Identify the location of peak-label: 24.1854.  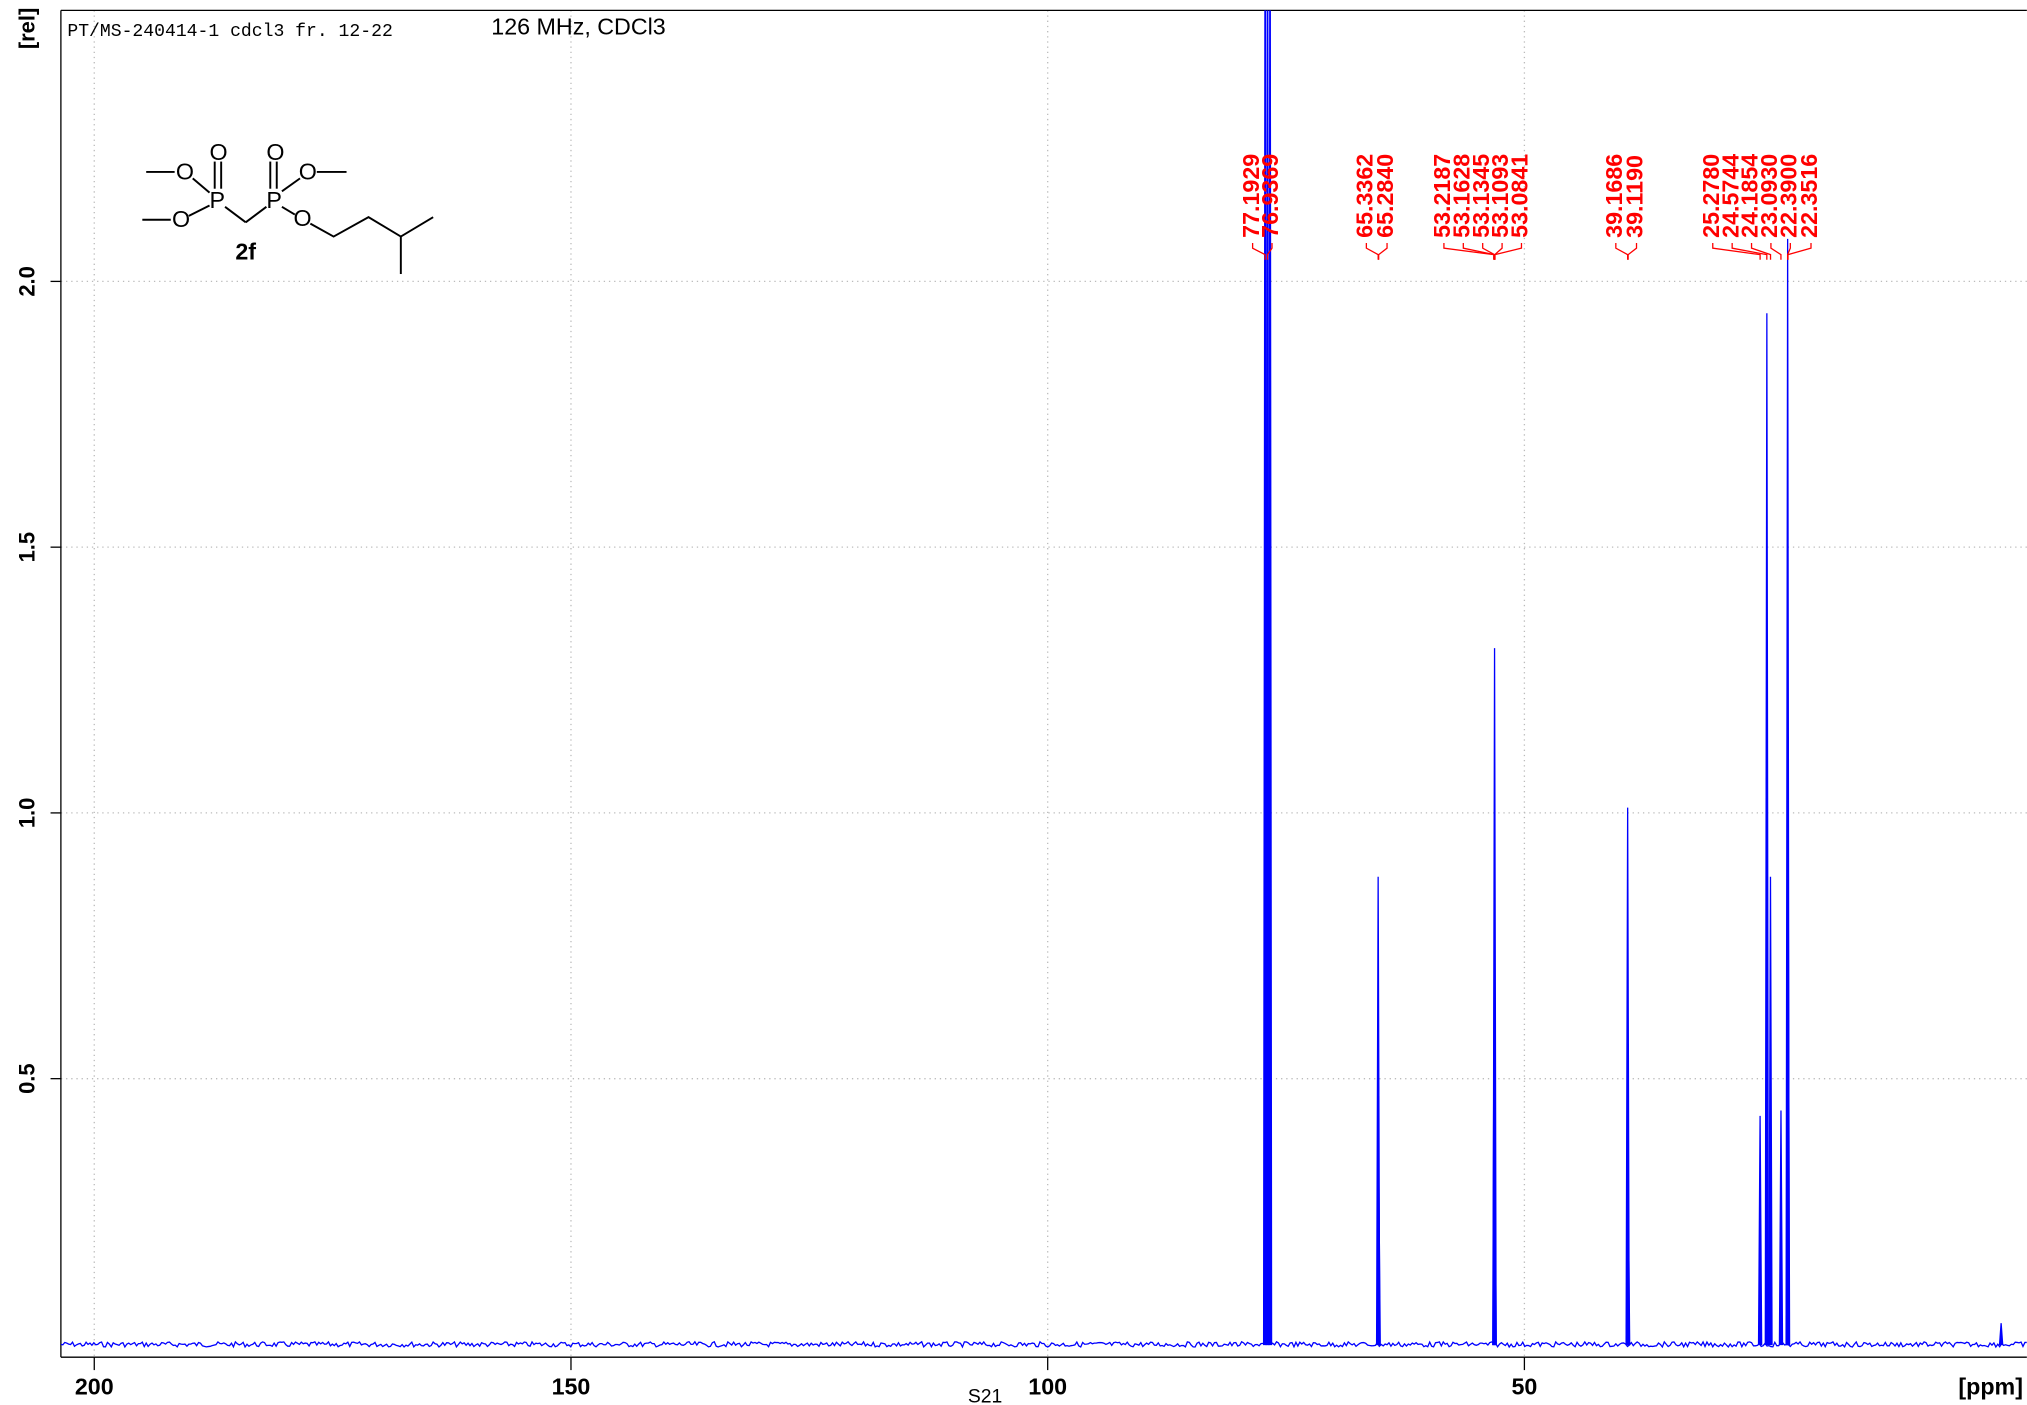
(1750, 196).